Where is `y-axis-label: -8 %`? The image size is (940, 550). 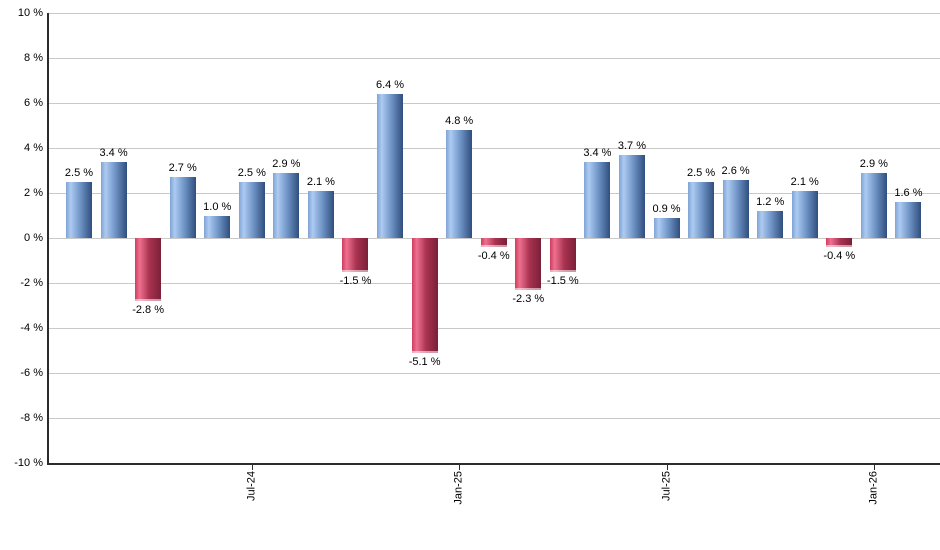
y-axis-label: -8 % is located at coordinates (31, 418).